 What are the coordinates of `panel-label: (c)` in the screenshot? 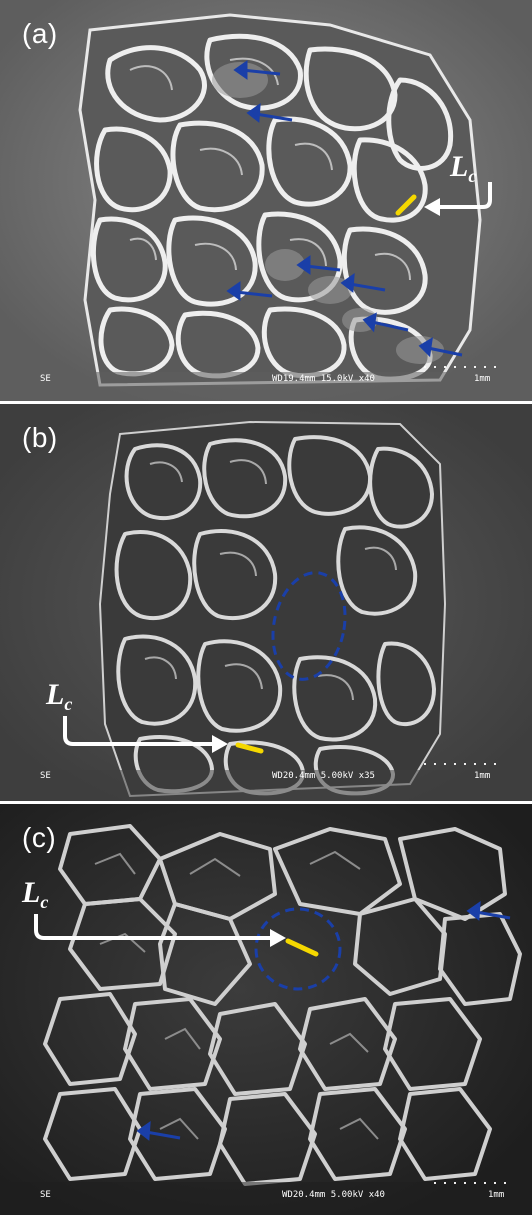 It's located at (39, 837).